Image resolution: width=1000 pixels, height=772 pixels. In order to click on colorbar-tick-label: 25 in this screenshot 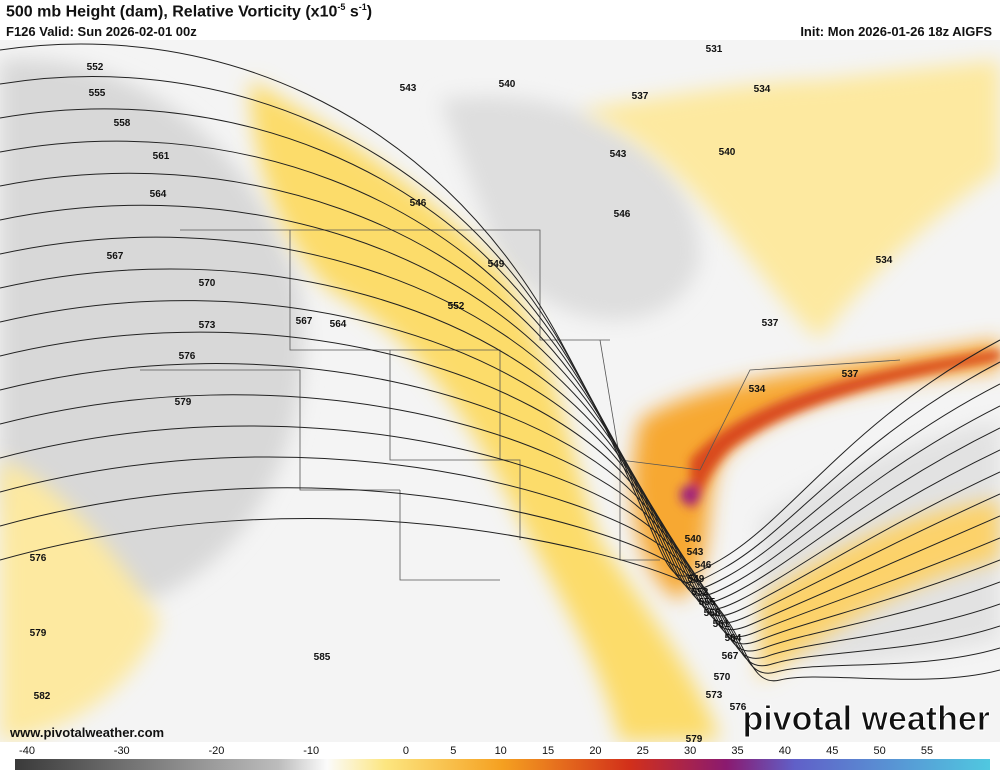, I will do `click(643, 751)`.